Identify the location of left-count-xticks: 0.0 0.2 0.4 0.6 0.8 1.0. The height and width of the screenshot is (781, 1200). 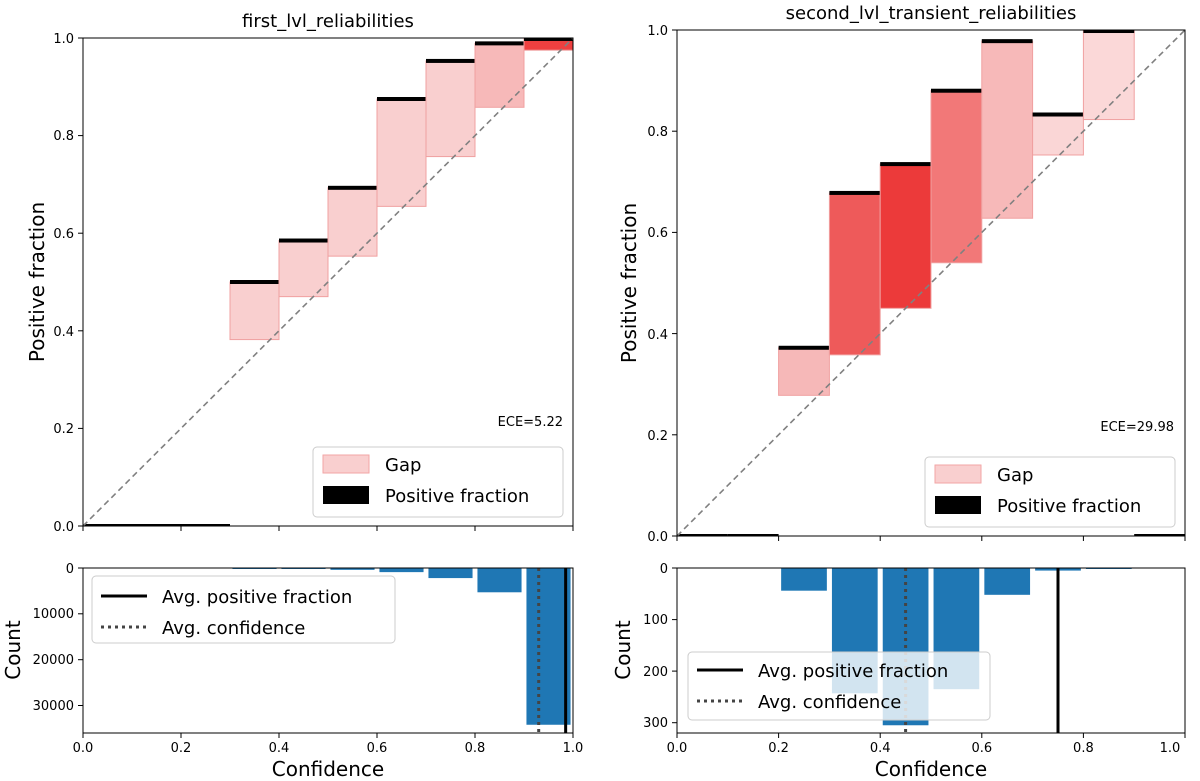
(328, 744).